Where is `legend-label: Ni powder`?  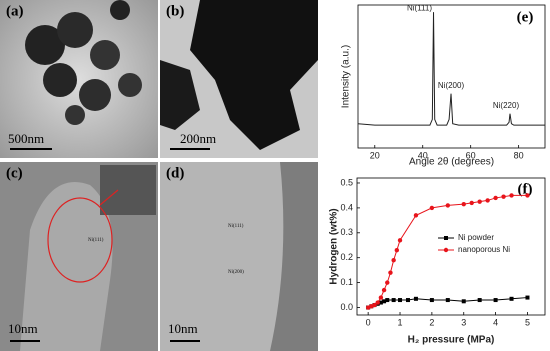 legend-label: Ni powder is located at coordinates (476, 237).